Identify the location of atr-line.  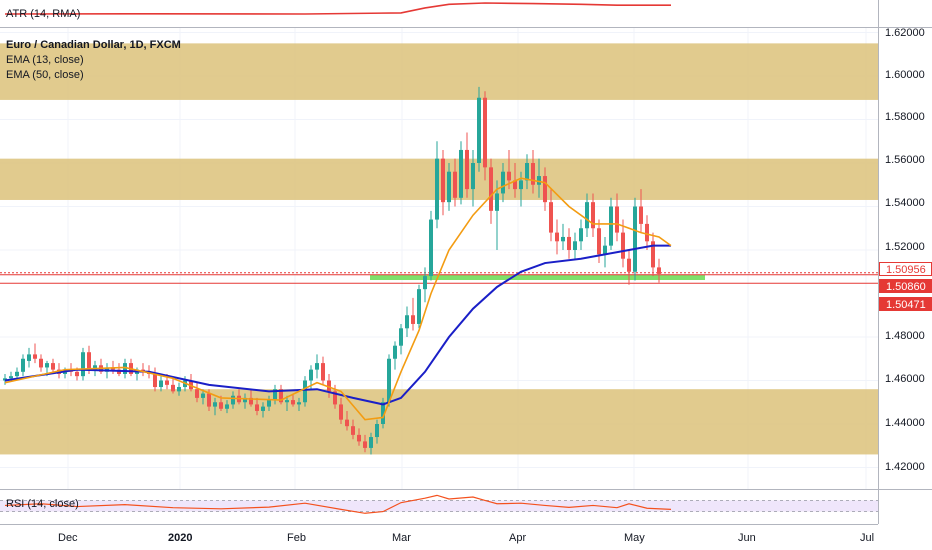
(337, 8).